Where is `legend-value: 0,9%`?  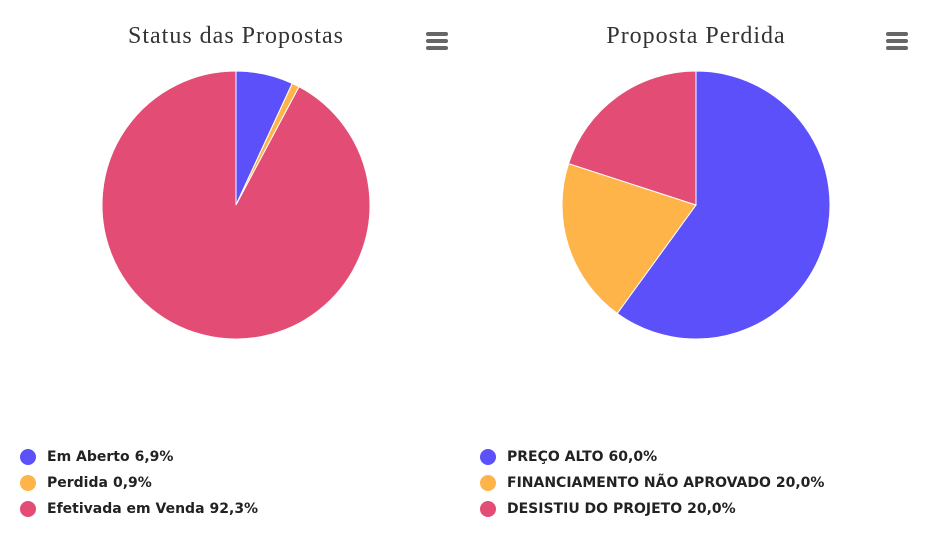 legend-value: 0,9% is located at coordinates (132, 483).